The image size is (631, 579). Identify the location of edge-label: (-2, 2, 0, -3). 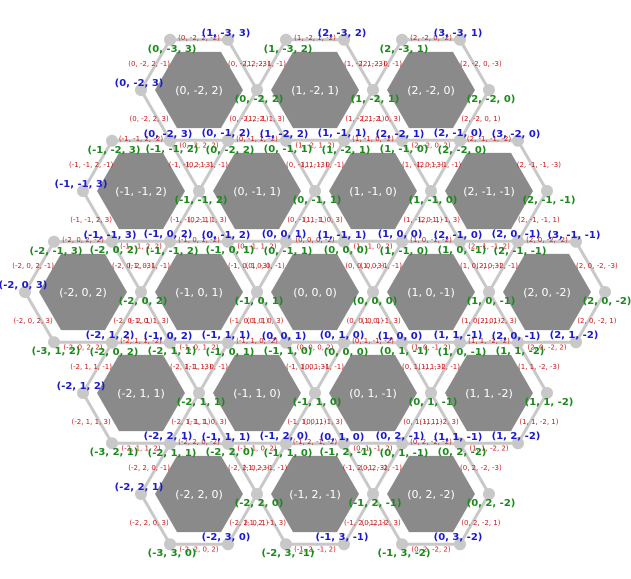
(249, 468).